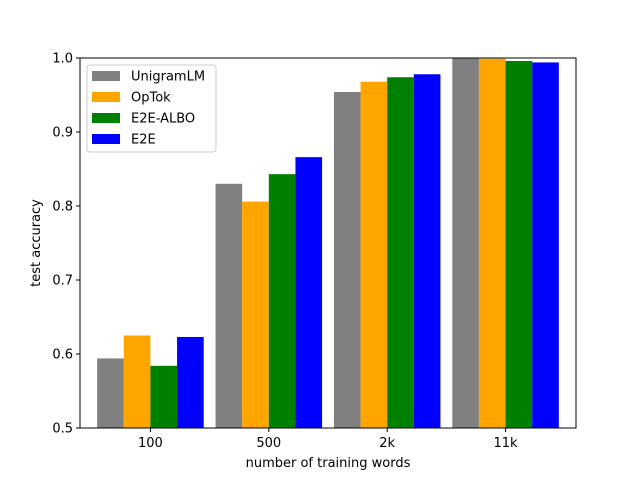 This screenshot has width=640, height=480. I want to click on y-tick-label: 0.6, so click(62, 355).